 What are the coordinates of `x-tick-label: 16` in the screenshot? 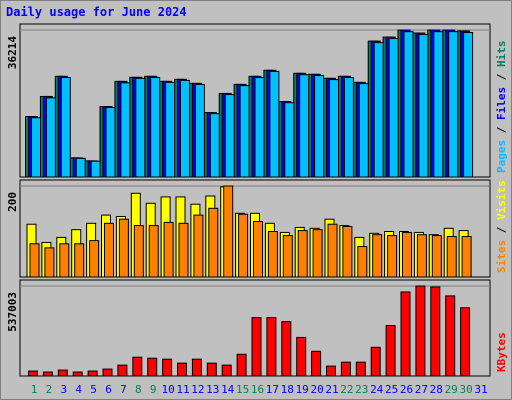 It's located at (257, 389).